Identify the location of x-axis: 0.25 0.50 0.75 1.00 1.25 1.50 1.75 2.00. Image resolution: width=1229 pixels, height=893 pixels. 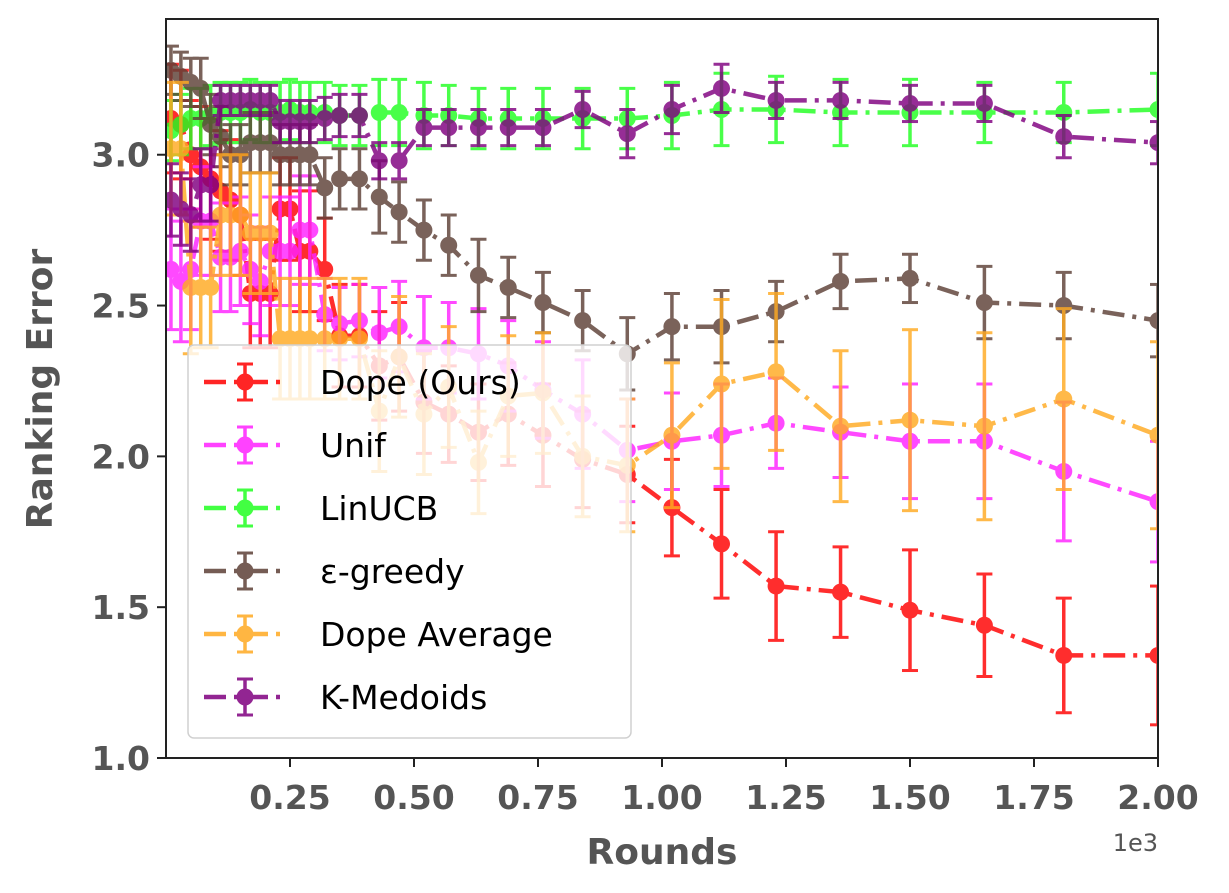
(724, 787).